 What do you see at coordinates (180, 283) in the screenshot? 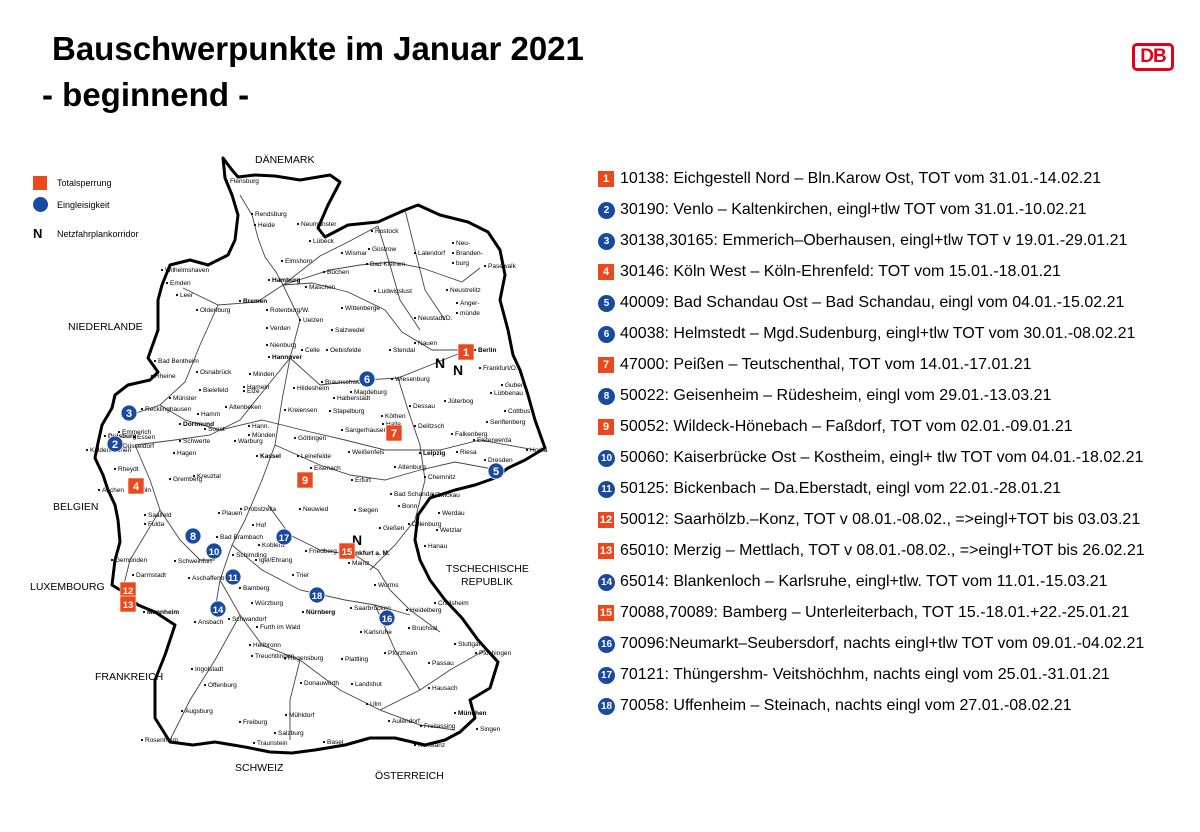
I see `city-label: Emden` at bounding box center [180, 283].